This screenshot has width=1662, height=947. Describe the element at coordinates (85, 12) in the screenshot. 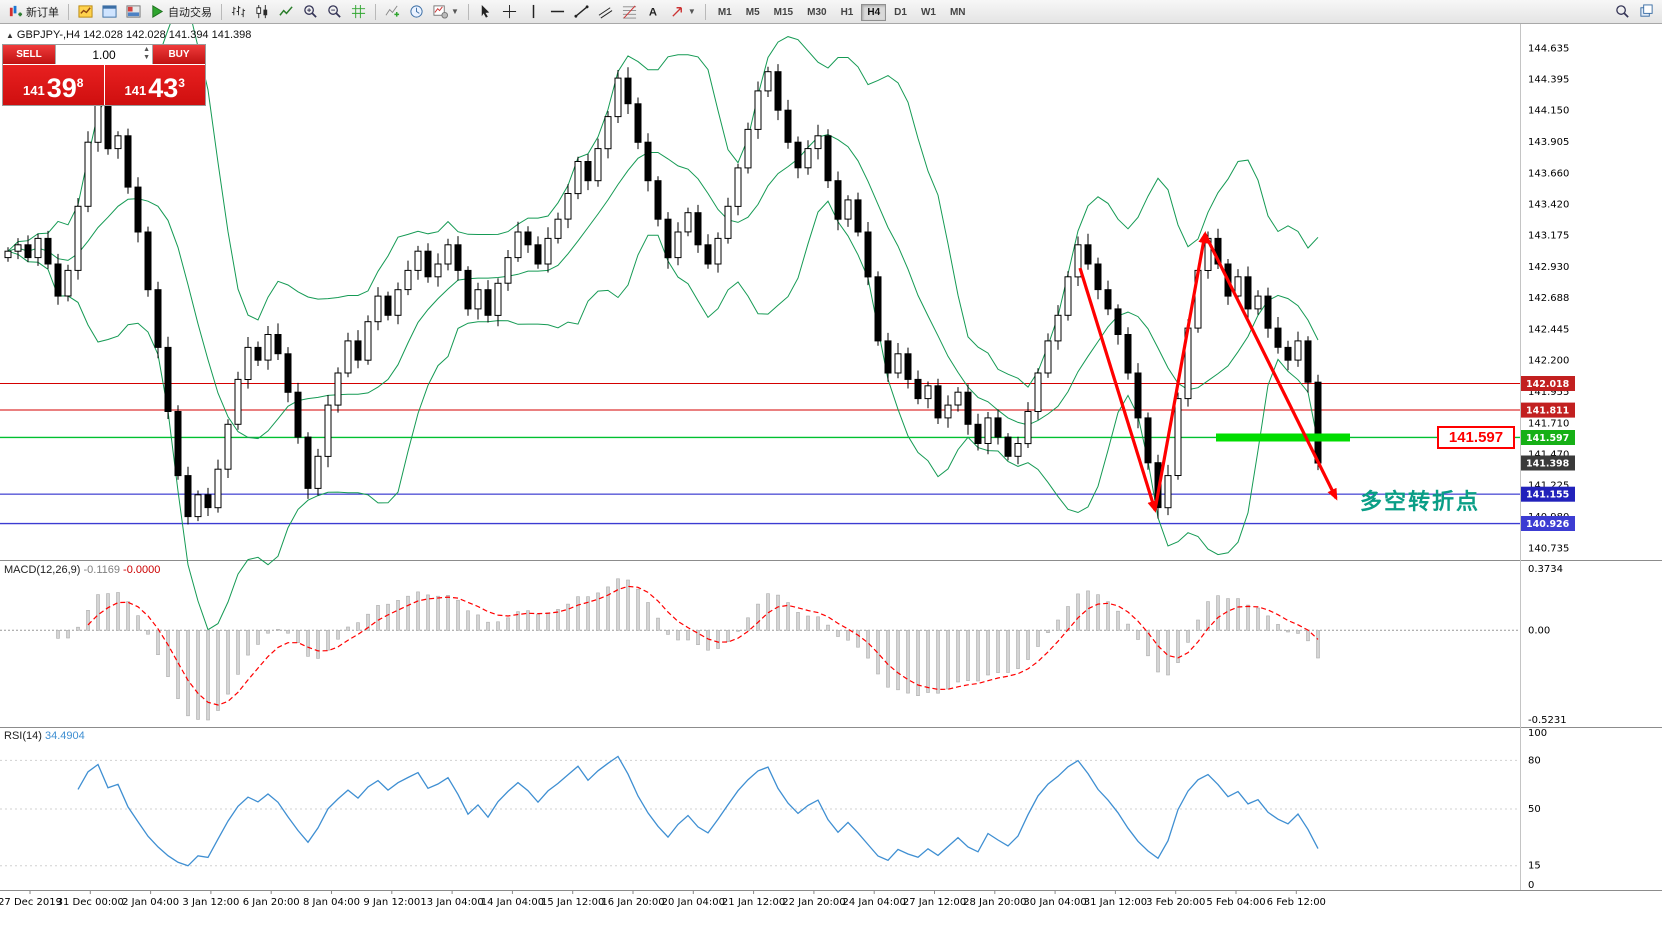

I see `market-watch-button` at that location.